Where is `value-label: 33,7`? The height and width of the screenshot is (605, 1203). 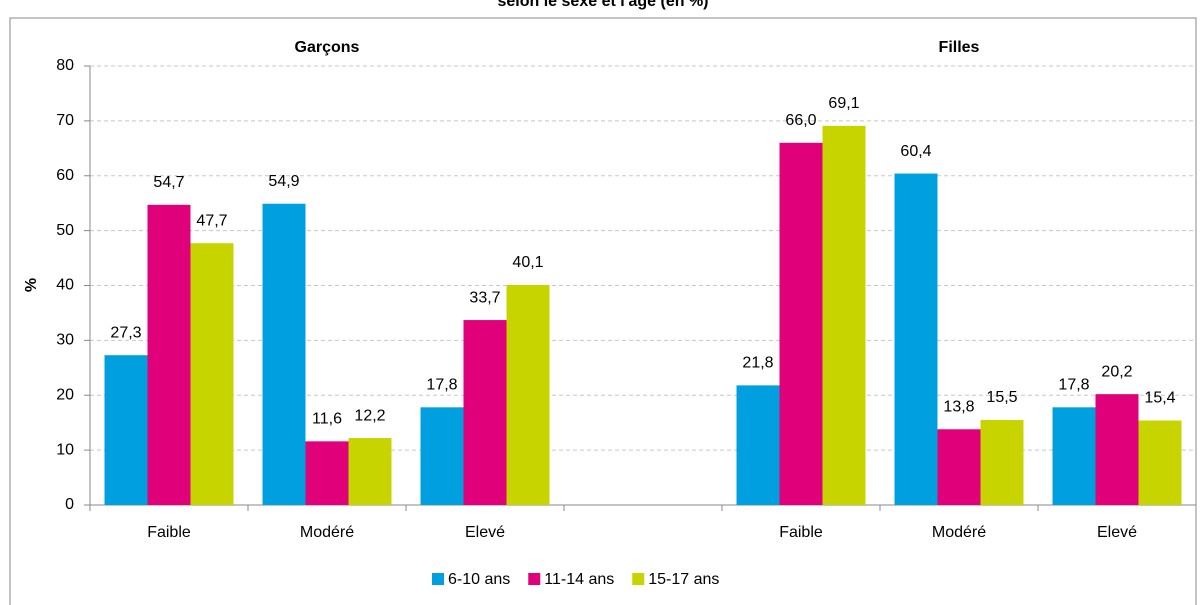
value-label: 33,7 is located at coordinates (484, 297).